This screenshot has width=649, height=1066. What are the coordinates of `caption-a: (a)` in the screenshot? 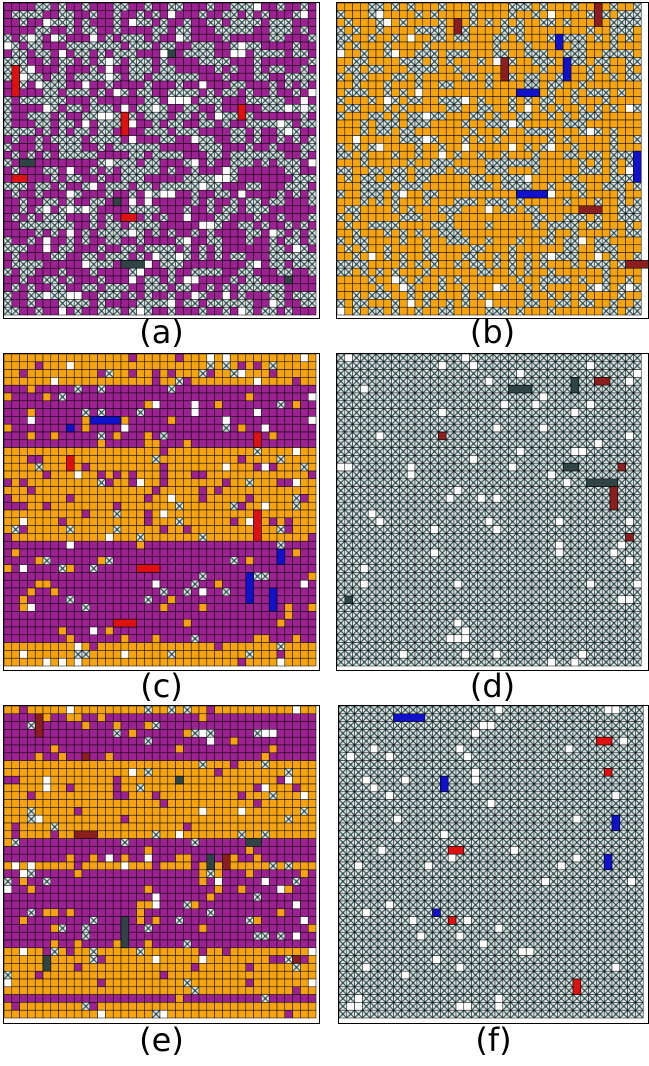 It's located at (161, 332).